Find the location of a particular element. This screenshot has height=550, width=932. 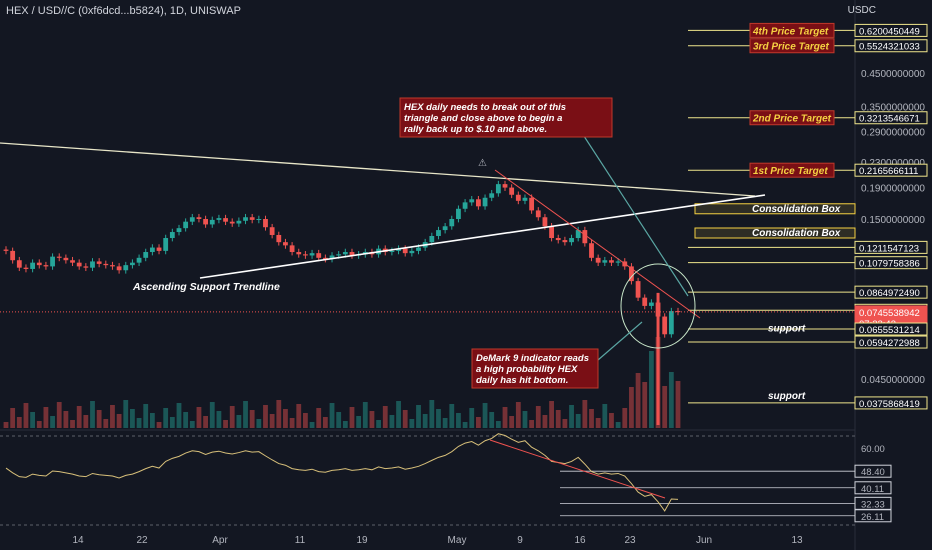

price-tag-label: 0.0864972490 is located at coordinates (889, 293).